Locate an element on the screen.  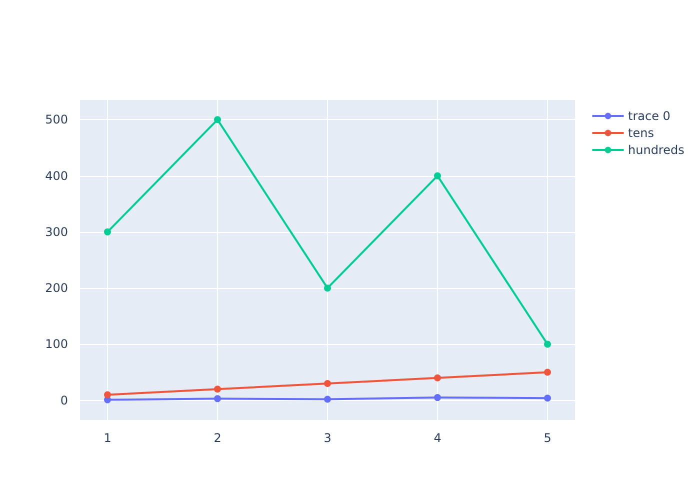
legend-label: tens is located at coordinates (641, 133).